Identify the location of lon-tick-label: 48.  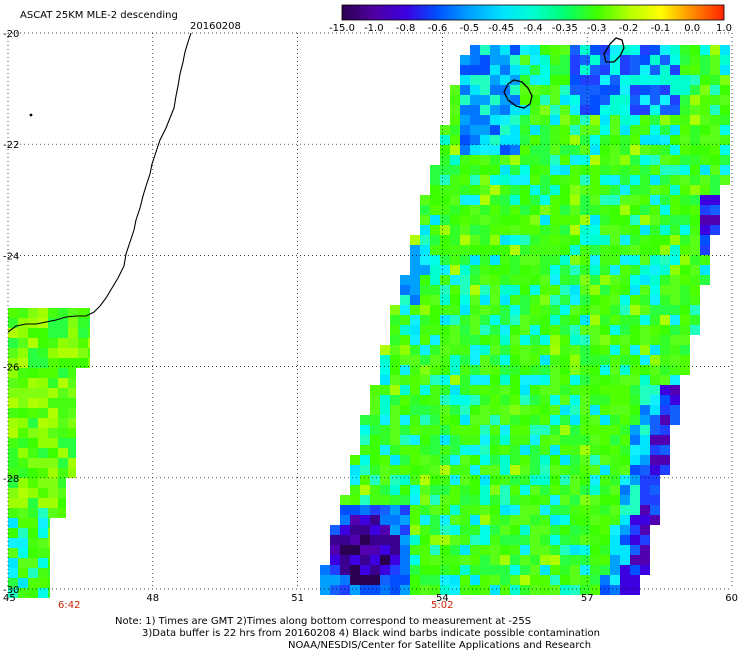
(152, 598).